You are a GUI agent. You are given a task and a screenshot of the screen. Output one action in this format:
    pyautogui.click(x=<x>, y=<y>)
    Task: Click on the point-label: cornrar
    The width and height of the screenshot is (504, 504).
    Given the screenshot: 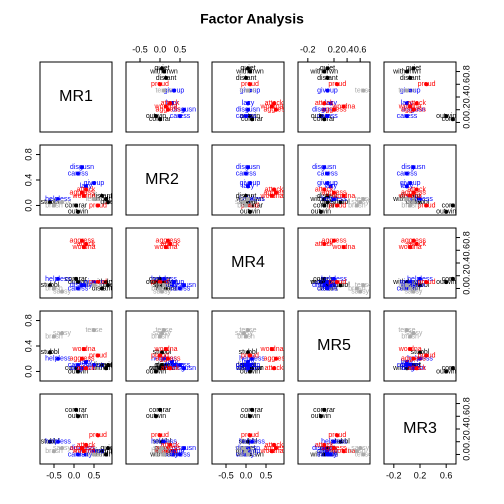 What is the action you would take?
    pyautogui.click(x=252, y=368)
    